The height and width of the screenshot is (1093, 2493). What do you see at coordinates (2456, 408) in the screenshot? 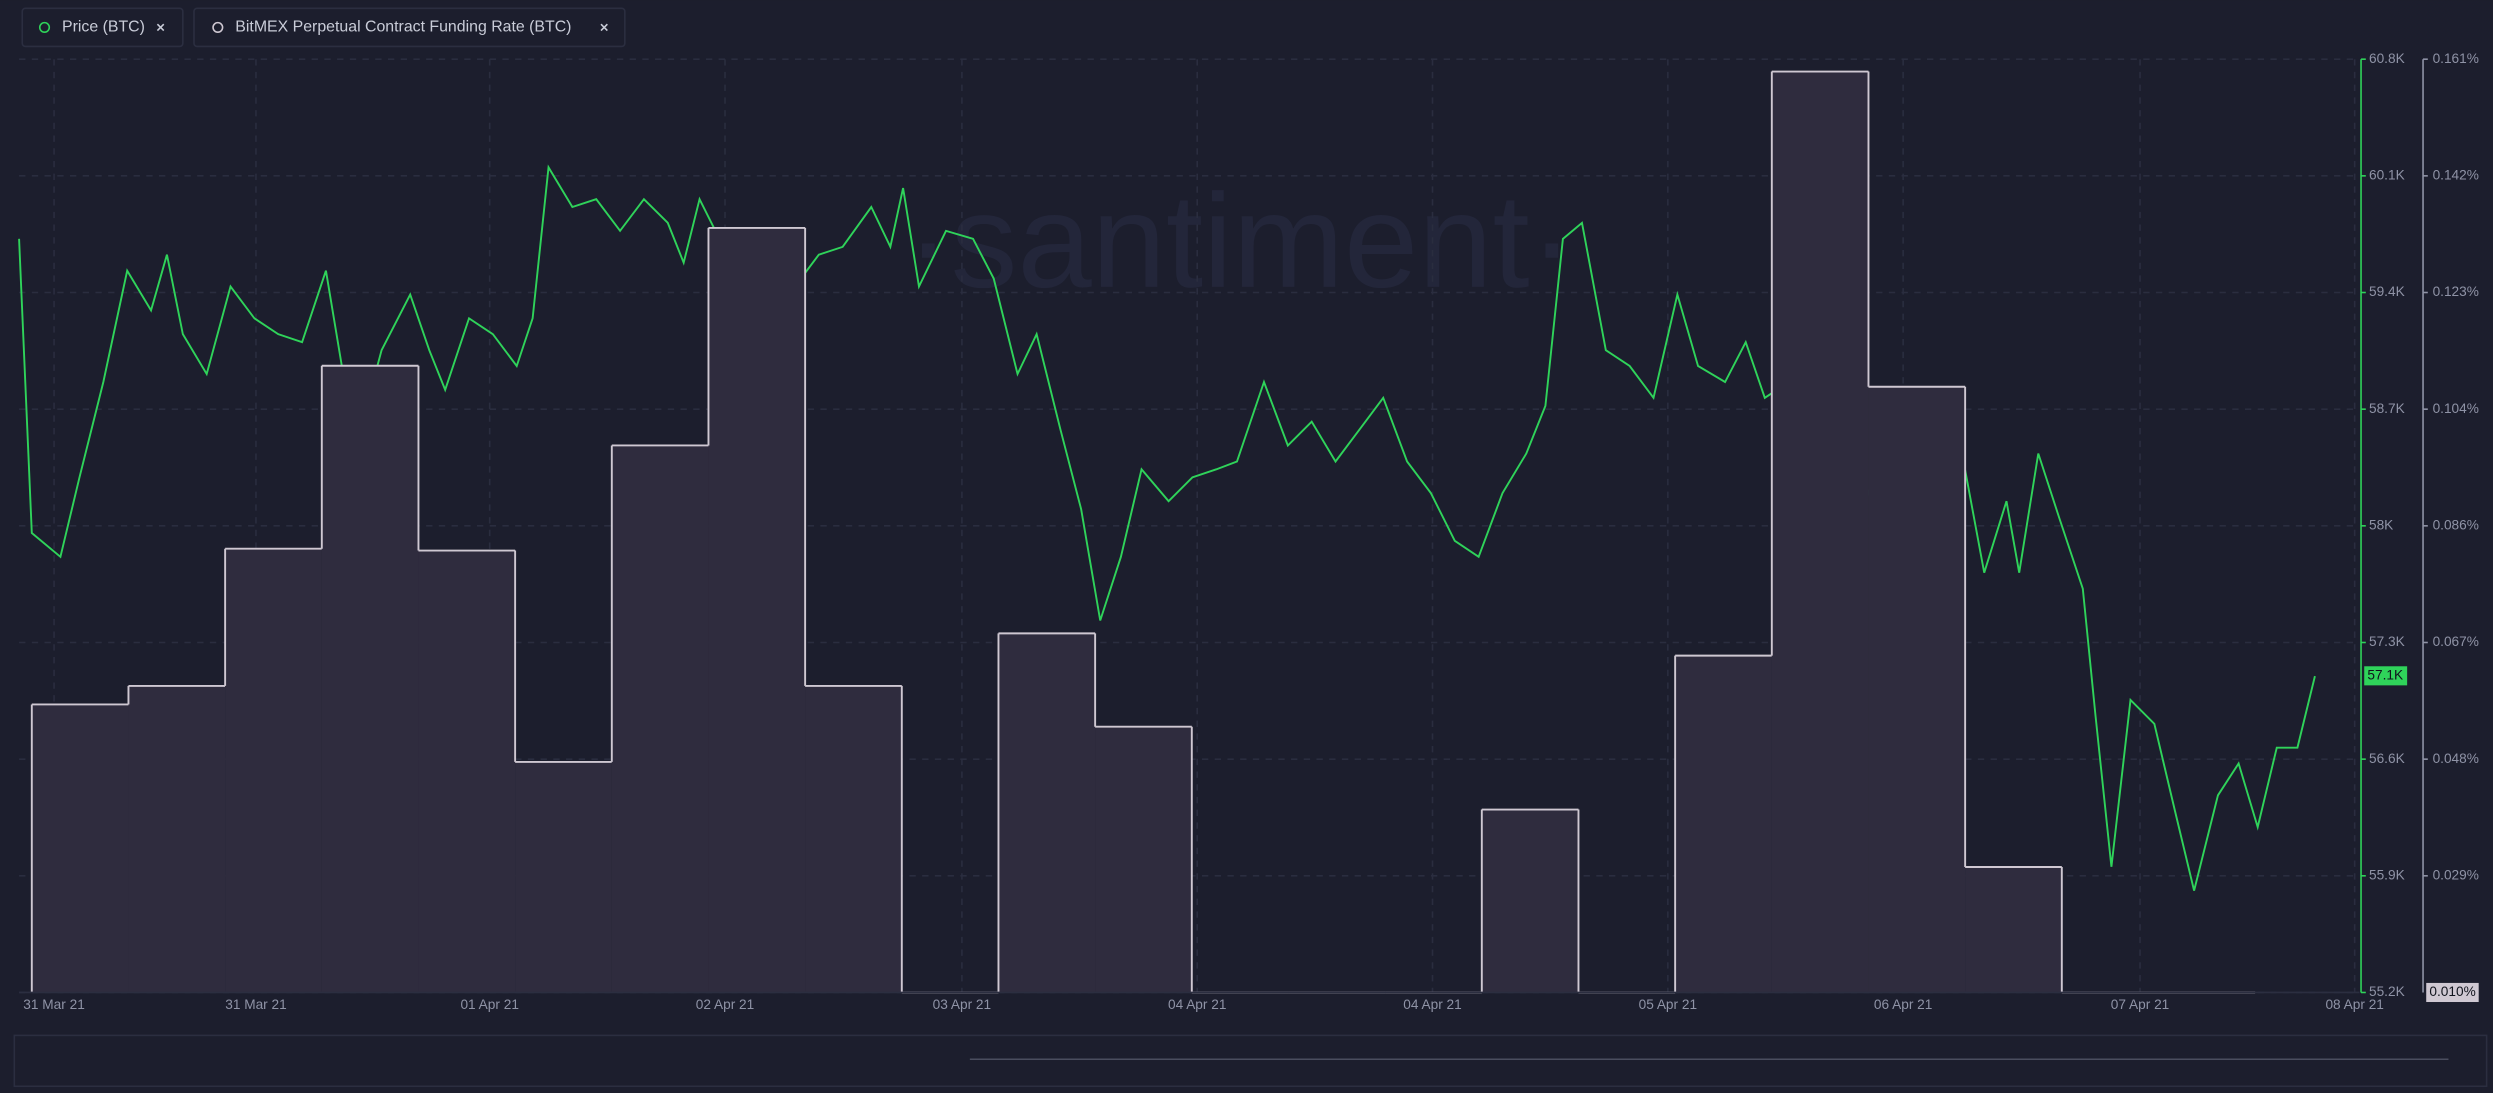
I see `y2-tick-label: 0.104%` at bounding box center [2456, 408].